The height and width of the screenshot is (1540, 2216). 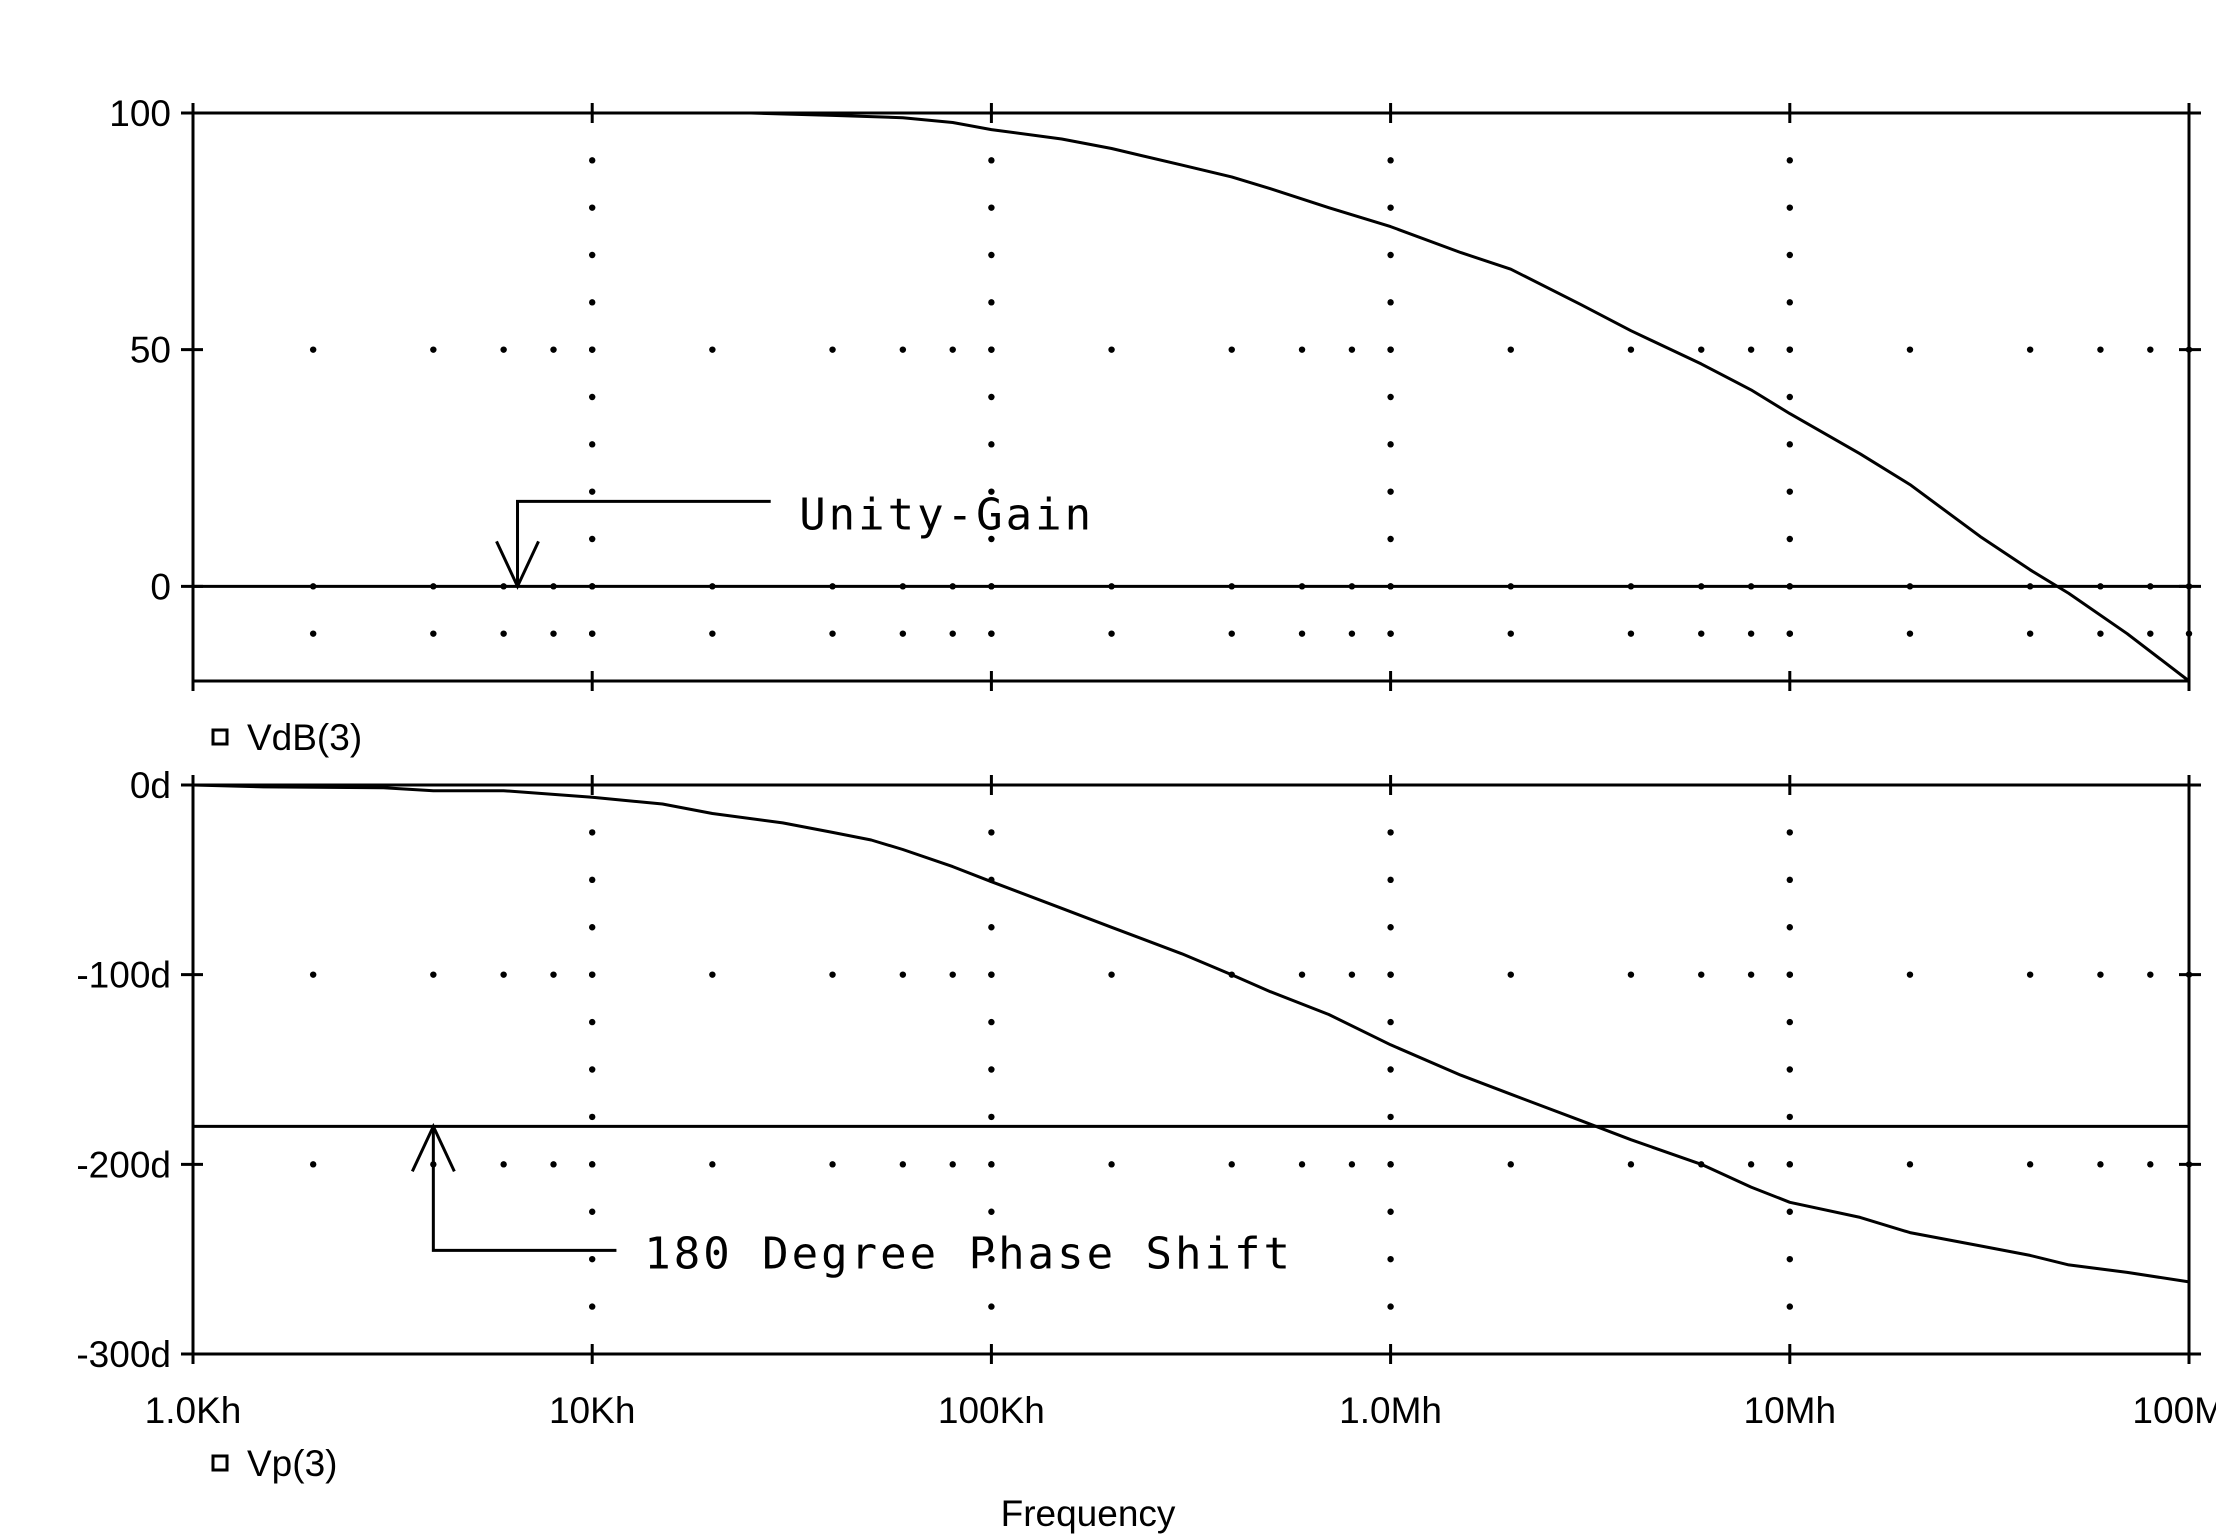 What do you see at coordinates (1390, 1410) in the screenshot?
I see `x-tick-label: 1.0Mh` at bounding box center [1390, 1410].